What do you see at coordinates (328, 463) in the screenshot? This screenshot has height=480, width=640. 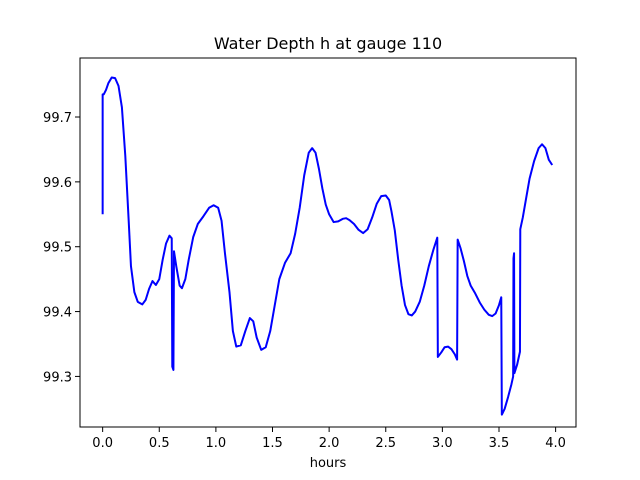 I see `x-axis-label: hours` at bounding box center [328, 463].